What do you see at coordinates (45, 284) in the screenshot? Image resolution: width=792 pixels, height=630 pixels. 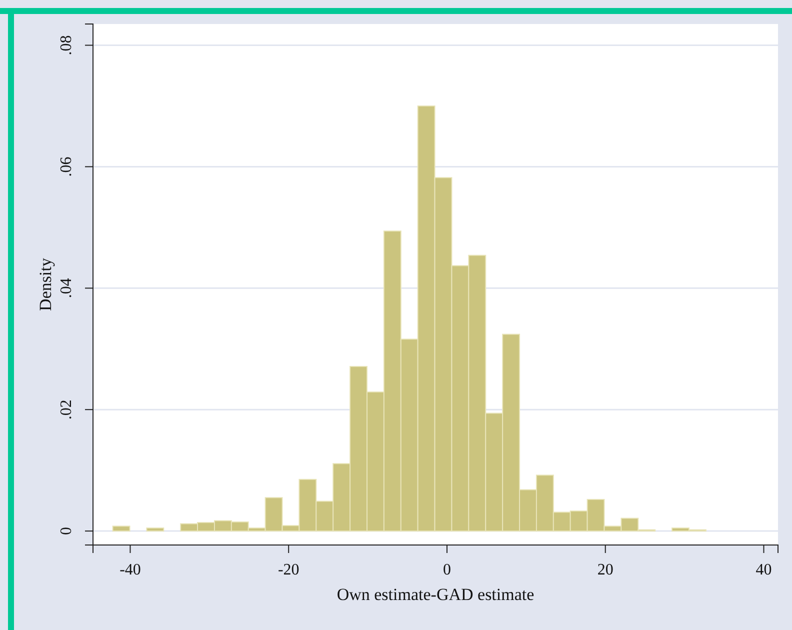 I see `y-axis-title: Density` at bounding box center [45, 284].